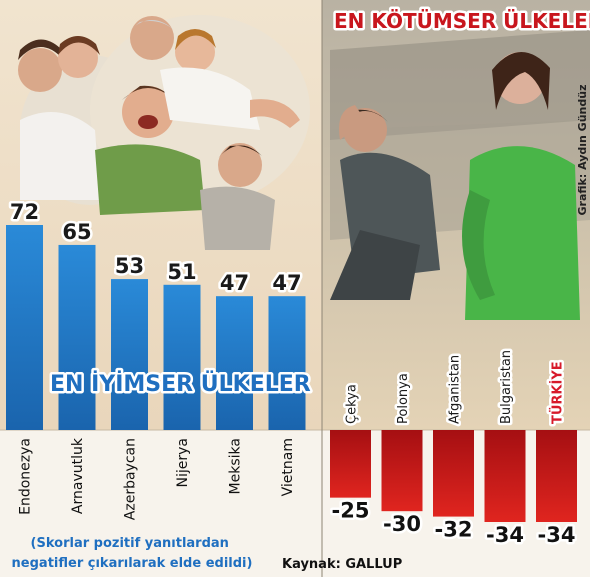 The image size is (590, 577). What do you see at coordinates (182, 357) in the screenshot?
I see `bar-nijerya` at bounding box center [182, 357].